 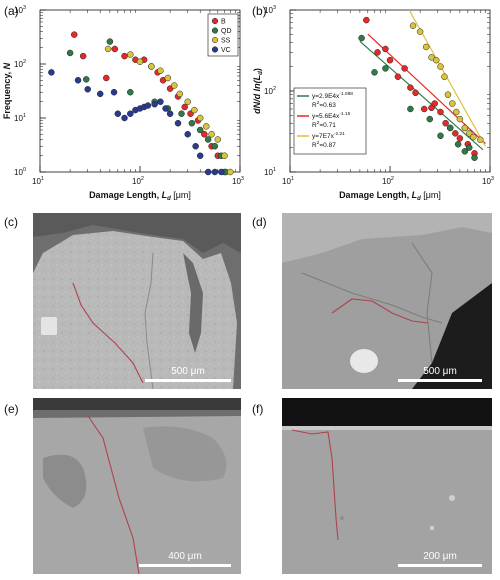 I want to click on scalebar-d-label: 500 μm, so click(x=440, y=371).